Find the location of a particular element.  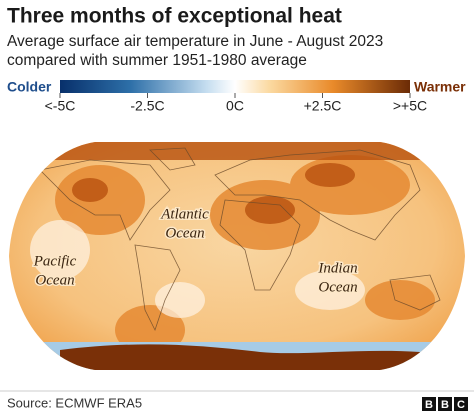

legend-high-label: Warmer is located at coordinates (440, 87).